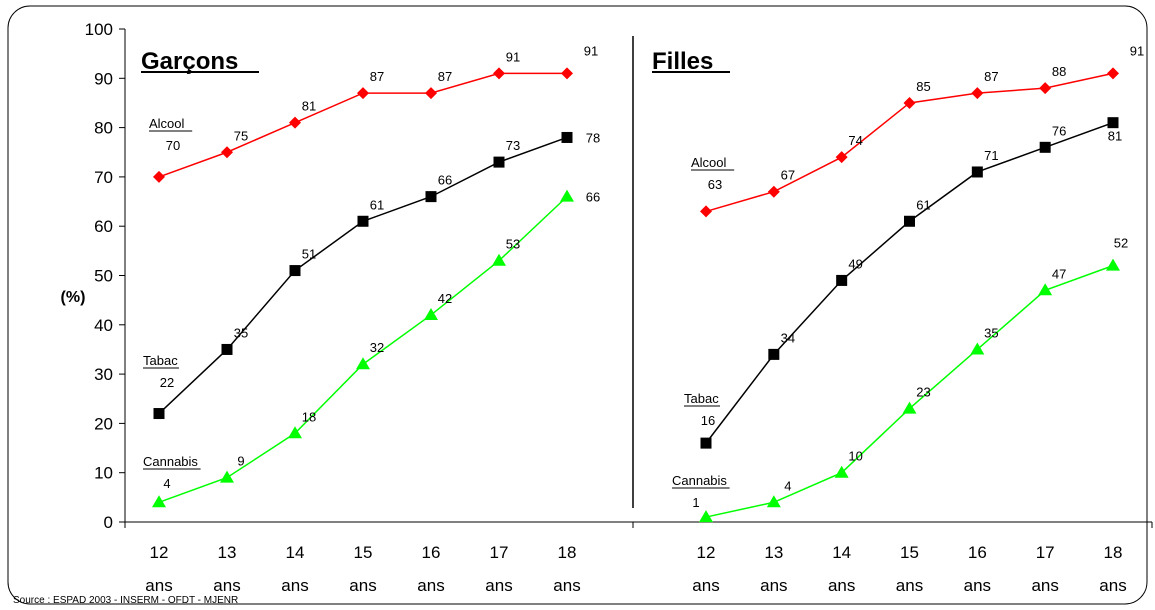  Describe the element at coordinates (513, 244) in the screenshot. I see `data-label: 53` at that location.